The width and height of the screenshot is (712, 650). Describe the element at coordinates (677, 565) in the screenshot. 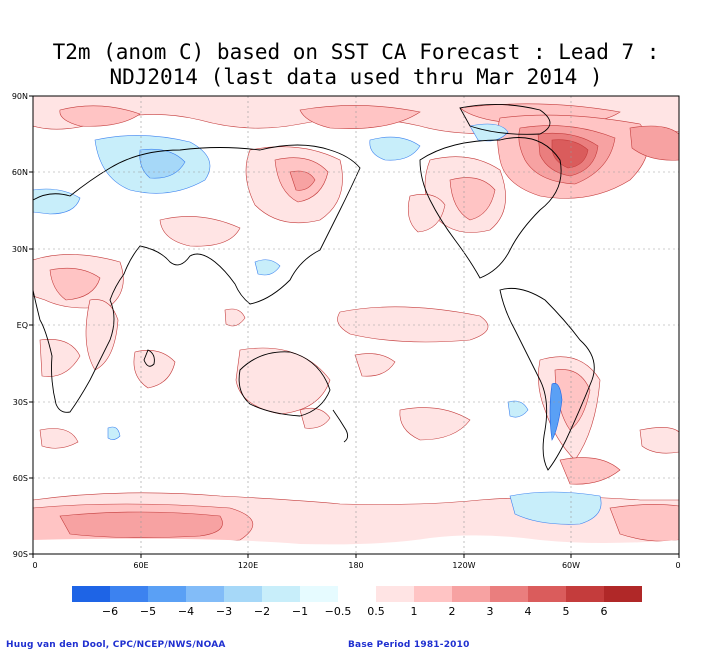

I see `lon-label-0-east: 0` at that location.